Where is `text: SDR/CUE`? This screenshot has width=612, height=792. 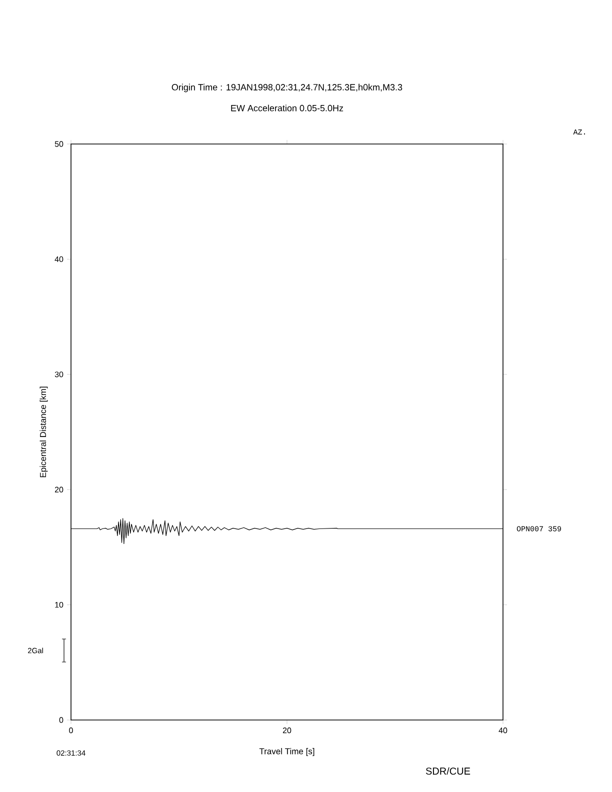
text: SDR/CUE is located at coordinates (448, 771).